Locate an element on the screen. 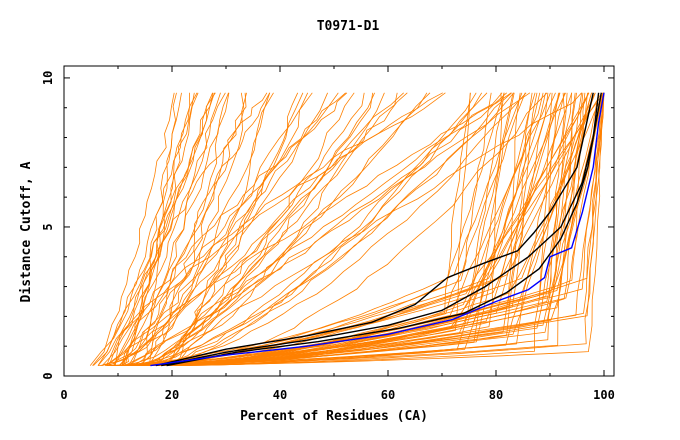 This screenshot has height=440, width=680. chart-title: T0971-D1 is located at coordinates (348, 26).